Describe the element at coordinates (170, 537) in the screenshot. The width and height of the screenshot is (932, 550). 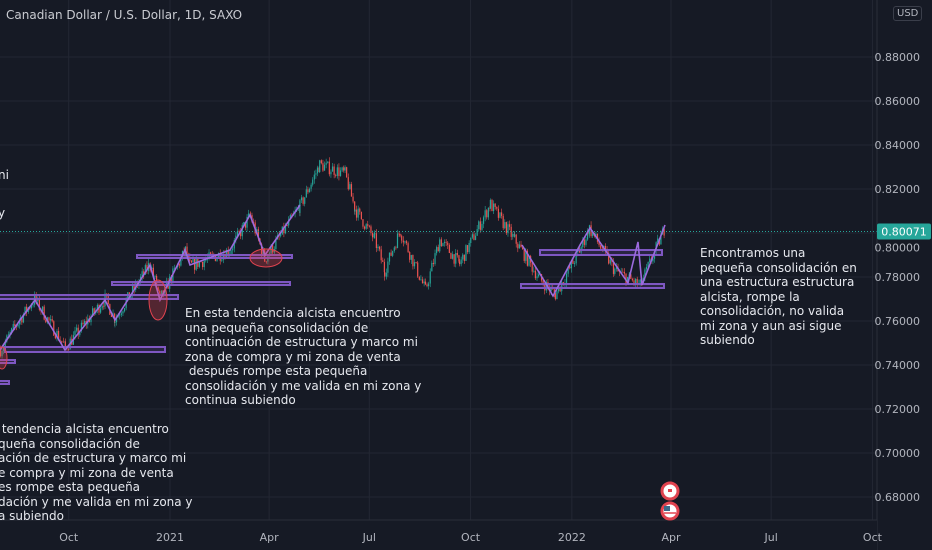
I see `x-tick-label: 2021` at that location.